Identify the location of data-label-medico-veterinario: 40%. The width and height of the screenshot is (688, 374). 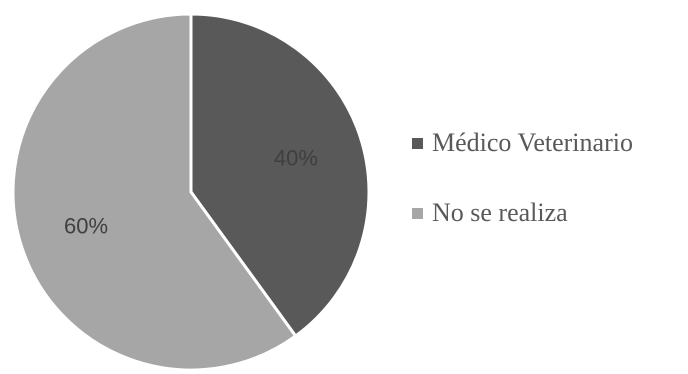
(296, 157).